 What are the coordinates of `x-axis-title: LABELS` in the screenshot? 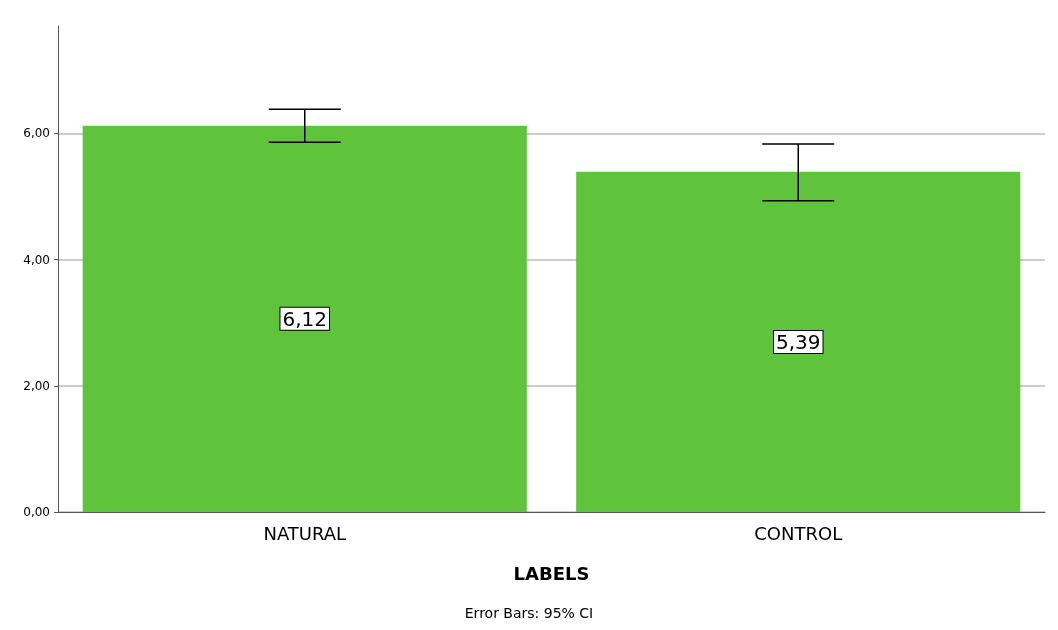 It's located at (551, 573).